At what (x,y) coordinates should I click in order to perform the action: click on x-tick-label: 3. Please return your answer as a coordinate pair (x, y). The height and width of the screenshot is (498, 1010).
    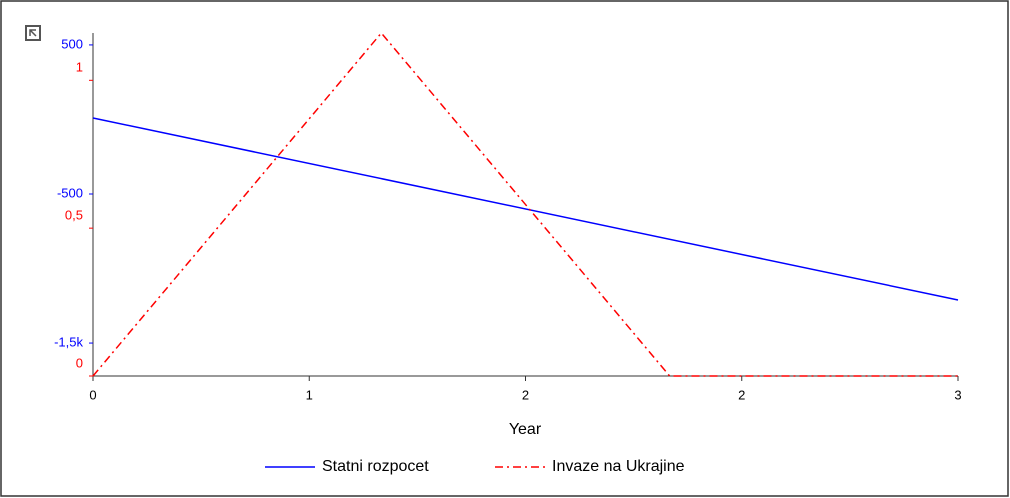
    Looking at the image, I should click on (957, 394).